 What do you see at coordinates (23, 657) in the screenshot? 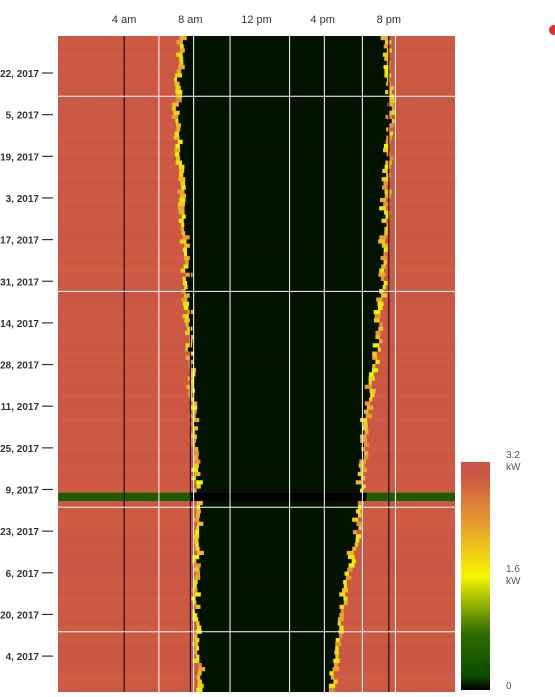
I see `y-tick-label: 4, 2017` at bounding box center [23, 657].